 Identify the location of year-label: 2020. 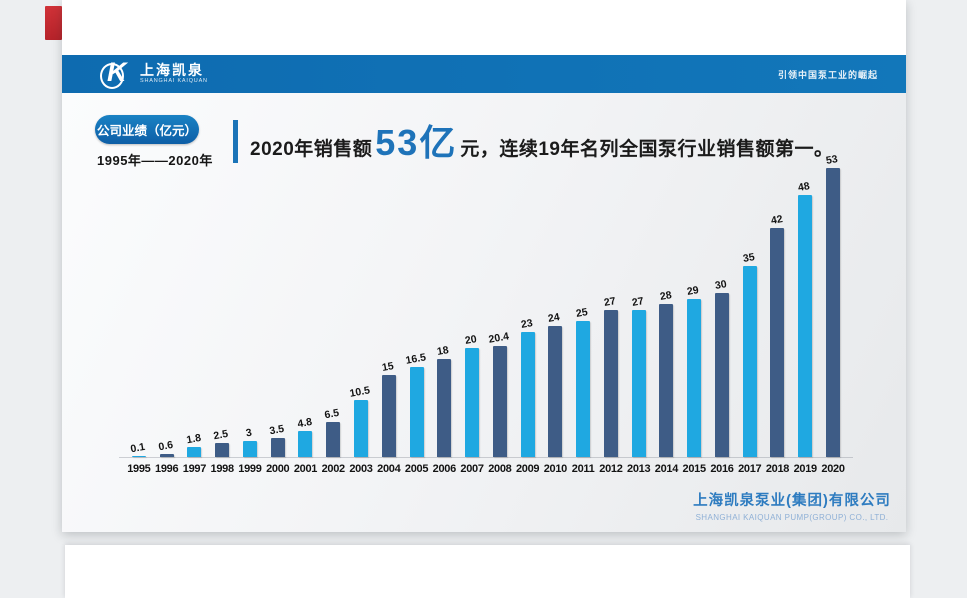
(833, 469).